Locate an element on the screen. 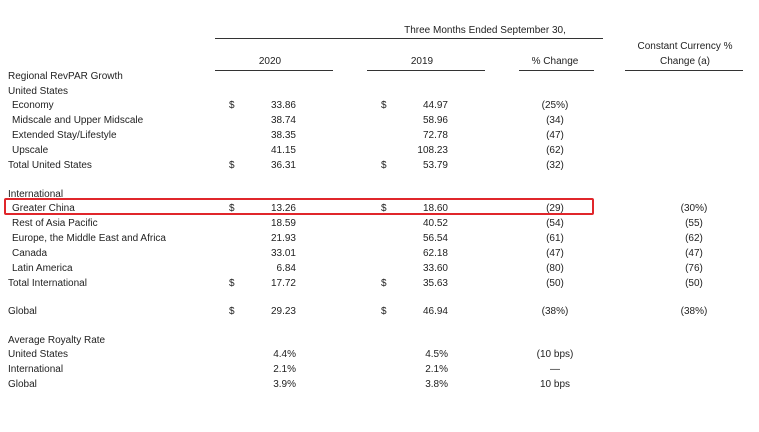 Image resolution: width=759 pixels, height=432 pixels. value-change: 10 bps is located at coordinates (555, 384).